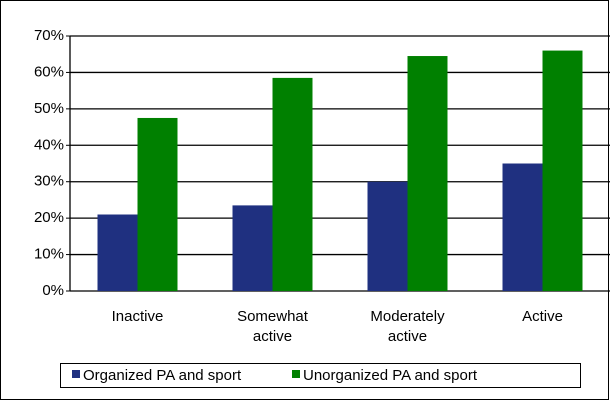 This screenshot has width=610, height=401. What do you see at coordinates (542, 316) in the screenshot?
I see `x-tick-label: Active` at bounding box center [542, 316].